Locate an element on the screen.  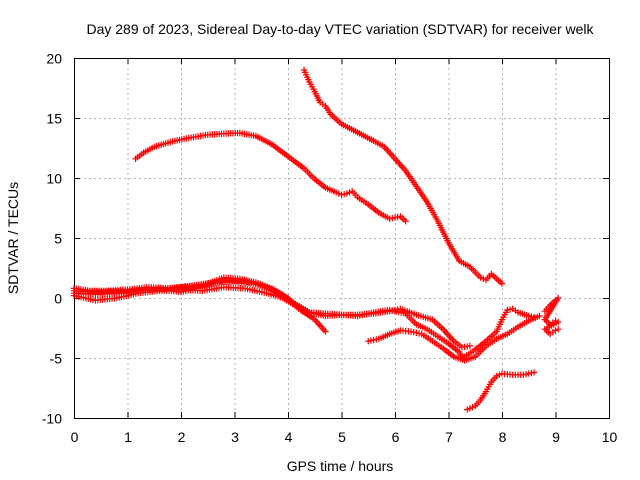
x-tick-label: 3 is located at coordinates (235, 437).